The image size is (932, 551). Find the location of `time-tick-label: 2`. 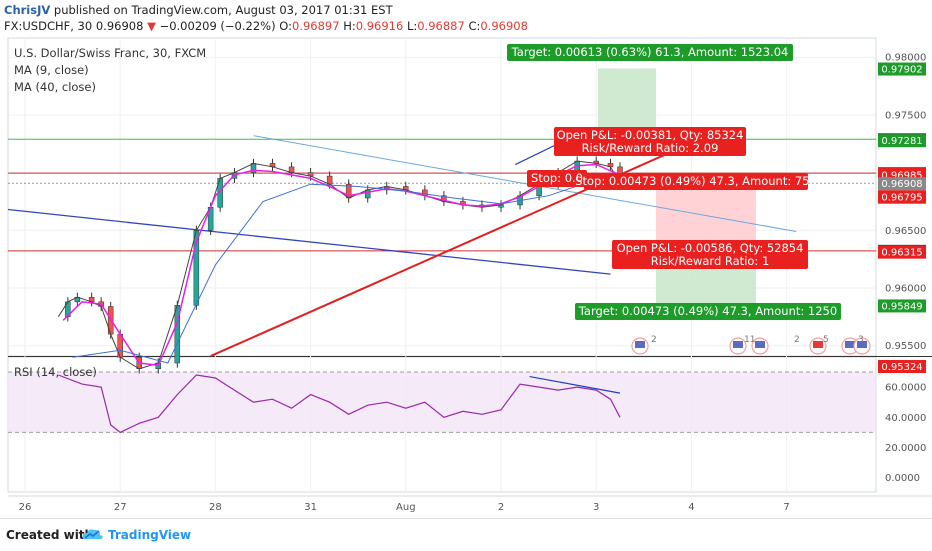

time-tick-label: 2 is located at coordinates (501, 507).